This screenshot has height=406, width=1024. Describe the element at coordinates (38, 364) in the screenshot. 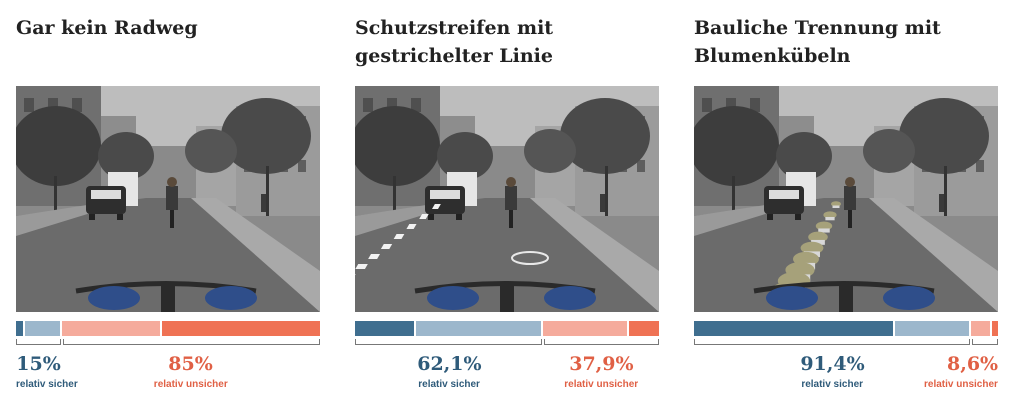

I see `safe-percentage: 15%` at that location.